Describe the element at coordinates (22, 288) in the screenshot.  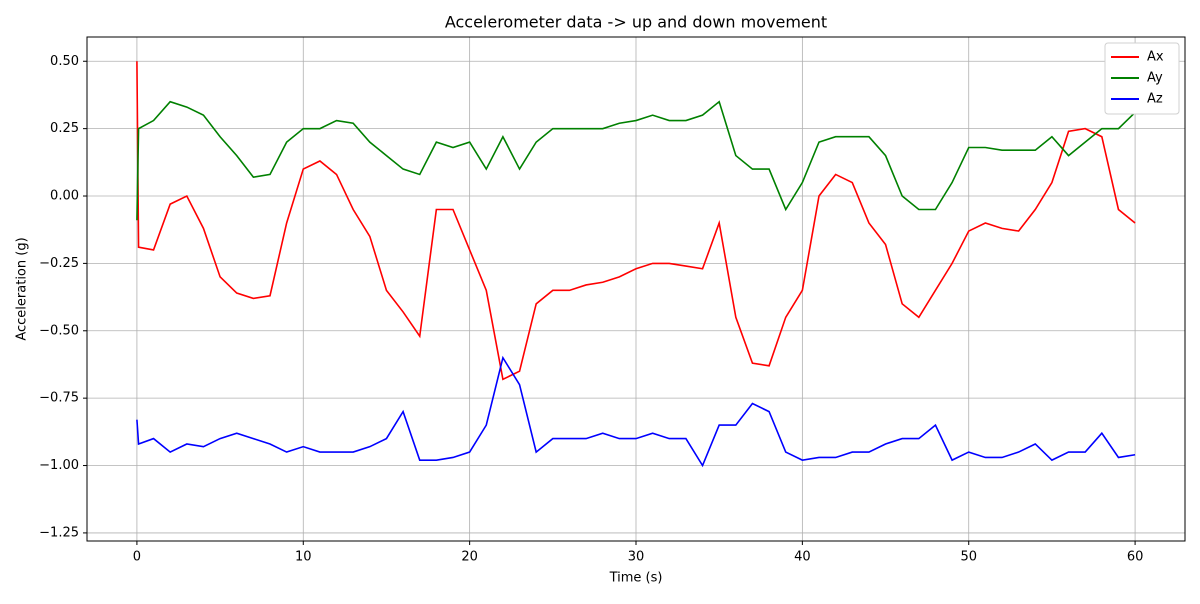
I see `y-axis-label: Acceleration (g)` at that location.